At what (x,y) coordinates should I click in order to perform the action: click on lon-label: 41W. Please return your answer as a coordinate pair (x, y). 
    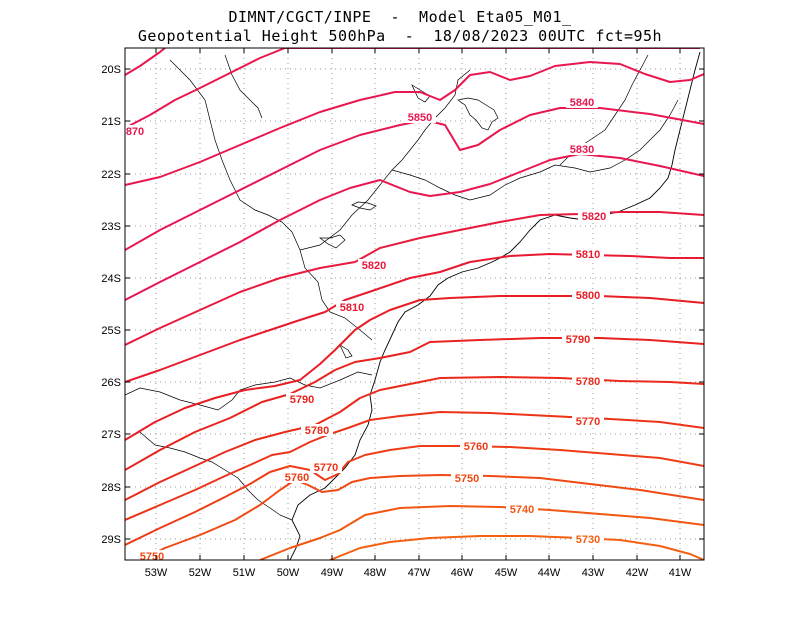
    Looking at the image, I should click on (680, 573).